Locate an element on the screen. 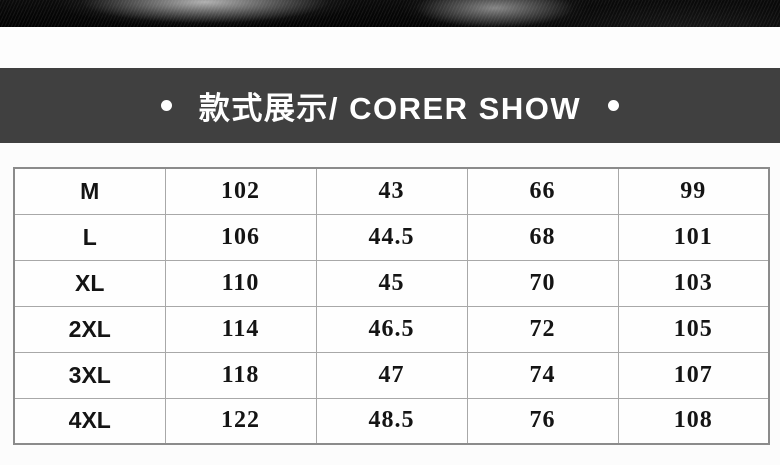  size-label: L is located at coordinates (89, 237).